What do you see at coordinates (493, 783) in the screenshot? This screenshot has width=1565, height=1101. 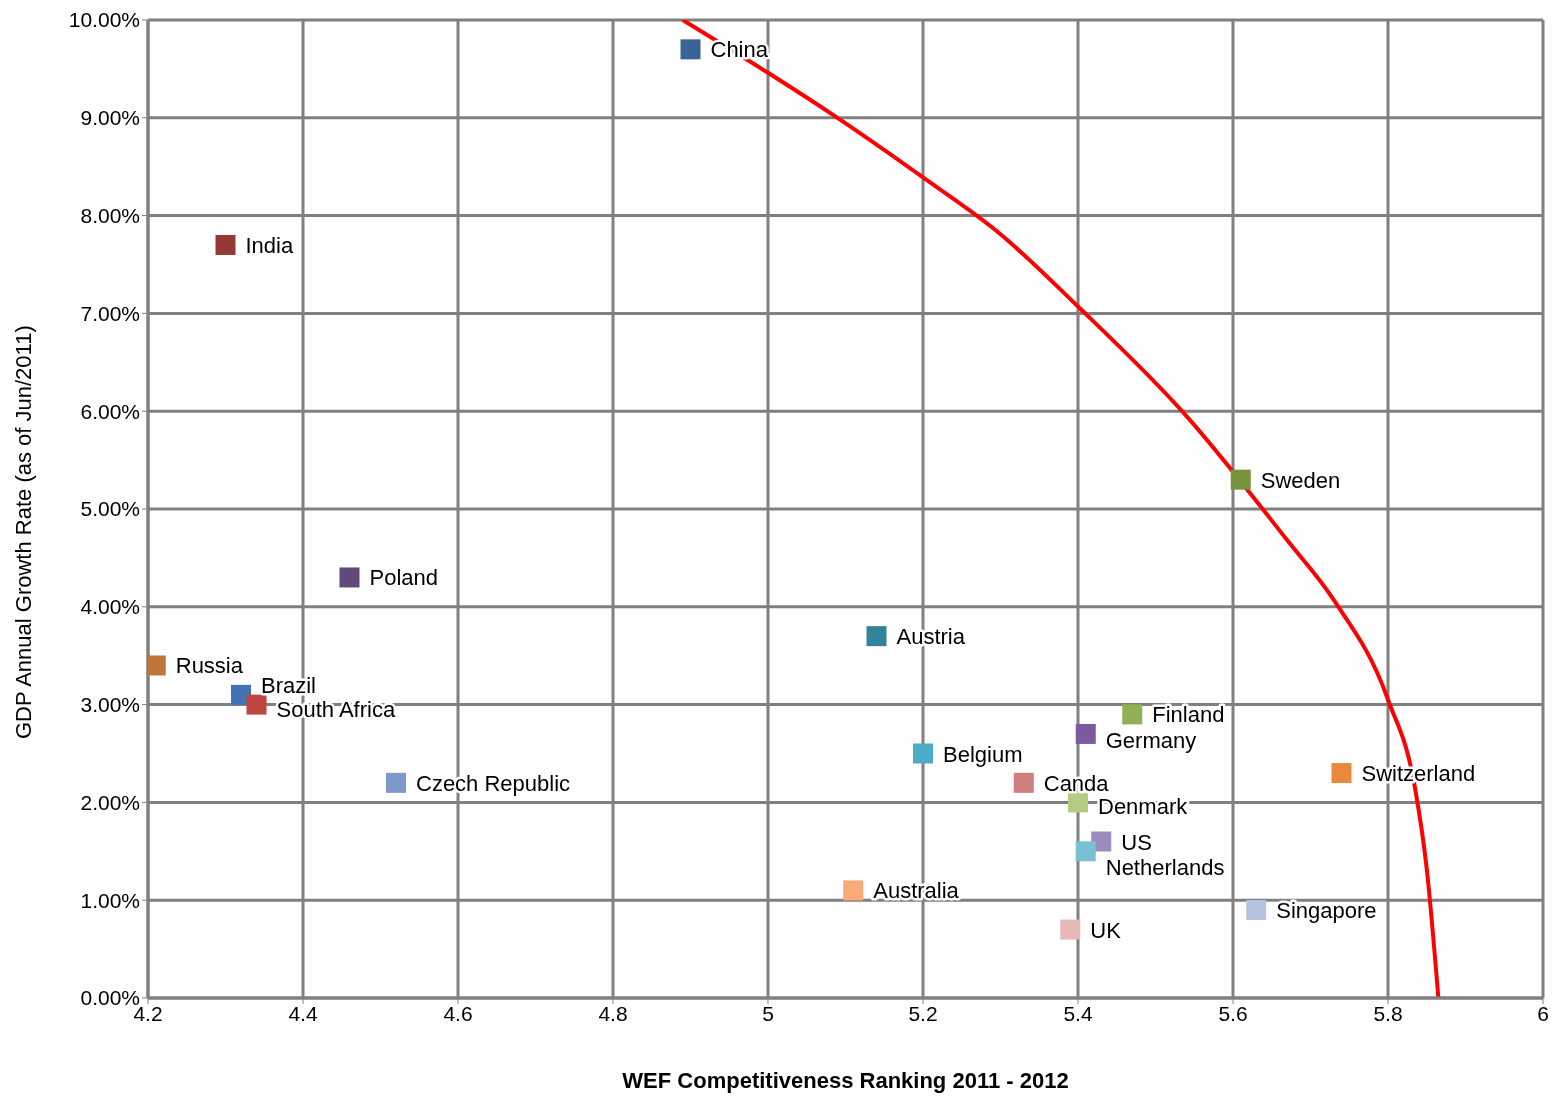 I see `series-label: Czech Republic` at bounding box center [493, 783].